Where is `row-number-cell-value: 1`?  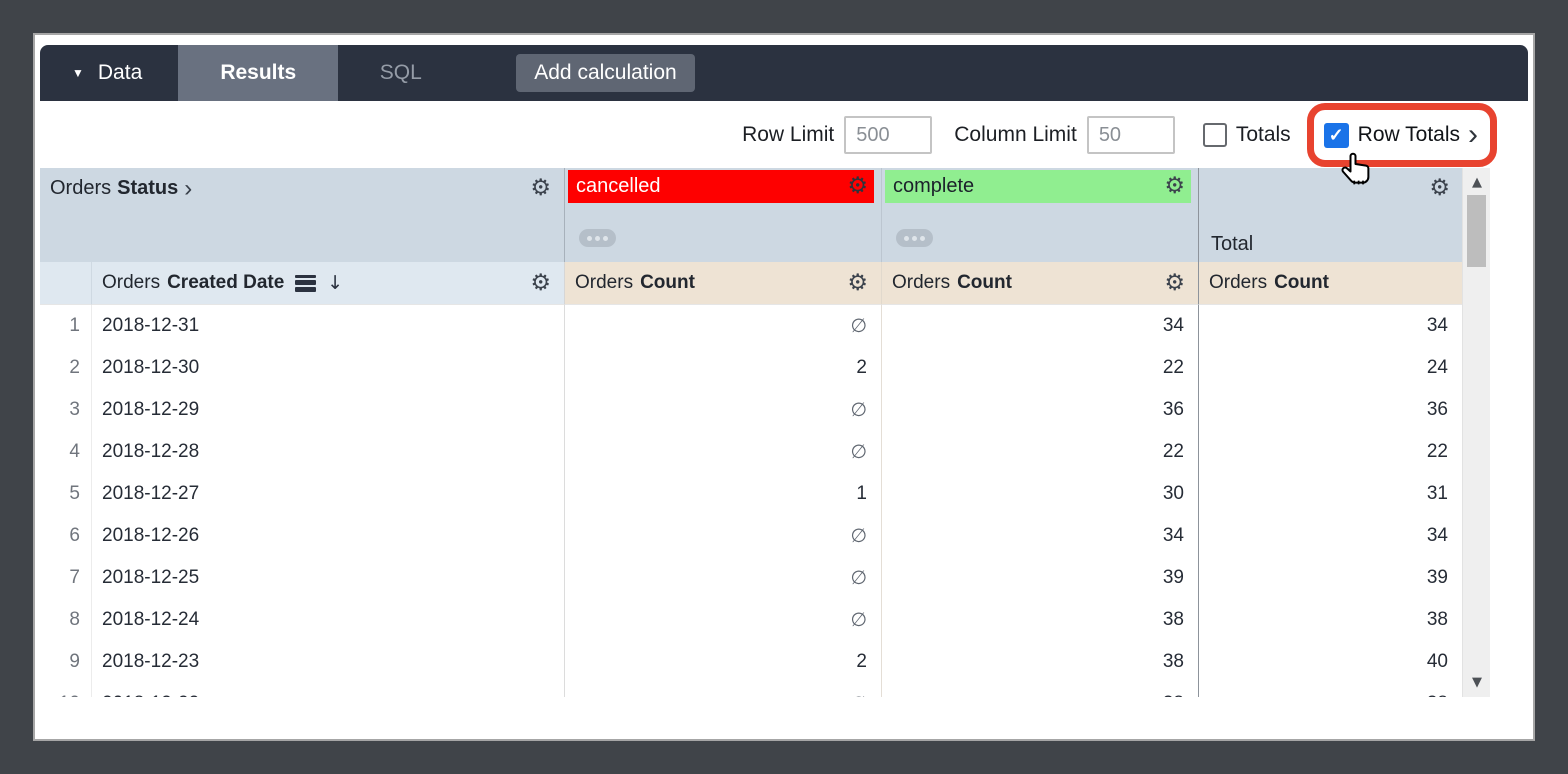 row-number-cell-value: 1 is located at coordinates (74, 325).